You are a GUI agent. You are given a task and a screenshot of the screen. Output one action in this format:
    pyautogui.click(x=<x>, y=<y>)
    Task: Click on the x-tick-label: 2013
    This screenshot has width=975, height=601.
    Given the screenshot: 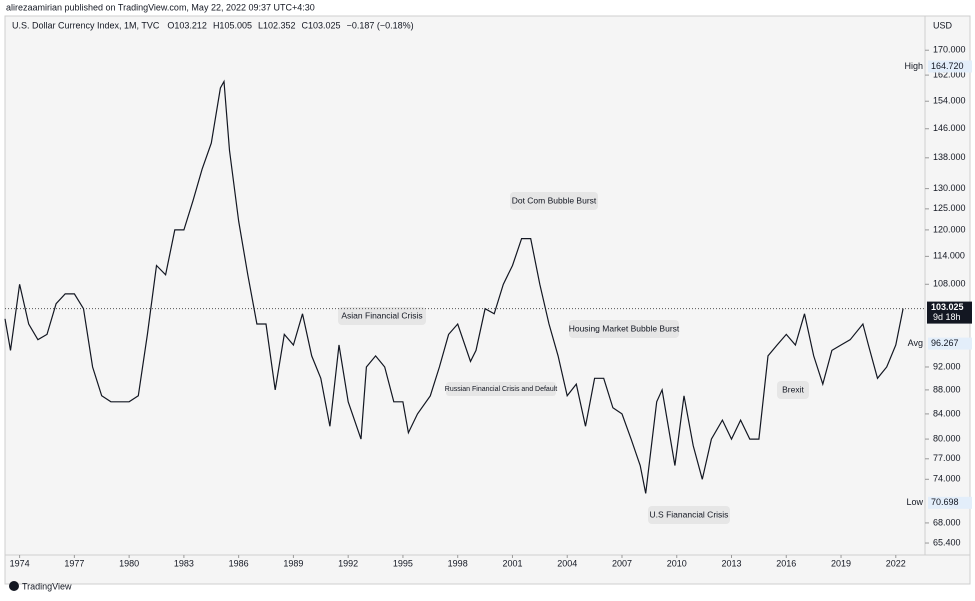 What is the action you would take?
    pyautogui.click(x=731, y=563)
    